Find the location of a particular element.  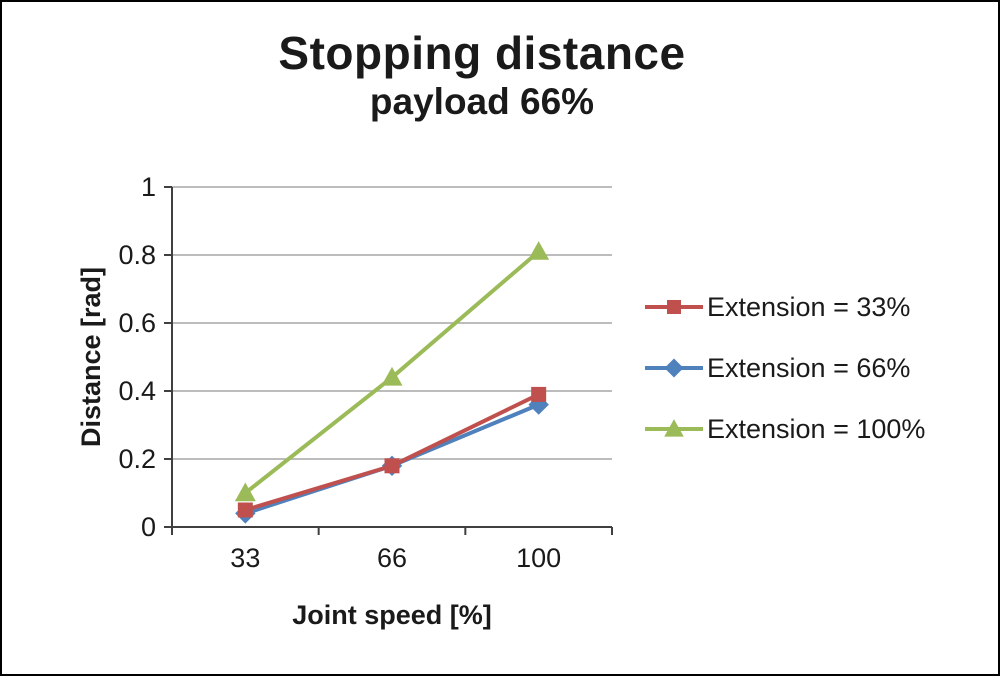

svg-text: 66 is located at coordinates (392, 558).